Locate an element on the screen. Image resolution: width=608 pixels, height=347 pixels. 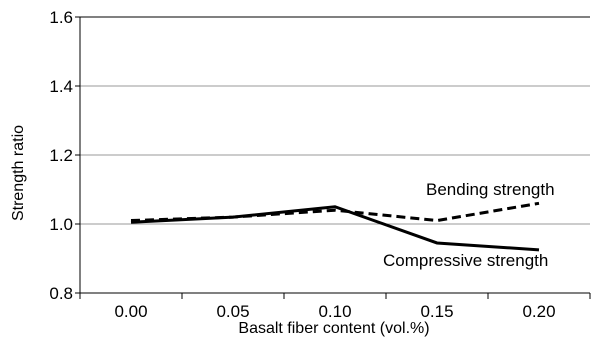
series-line-bending-strength is located at coordinates (335, 212).